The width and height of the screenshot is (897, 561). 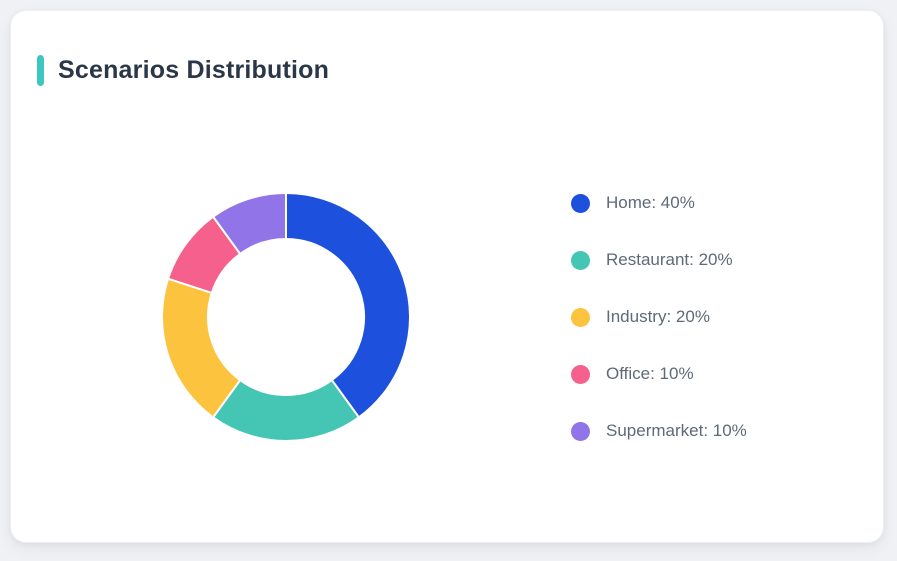 What do you see at coordinates (650, 373) in the screenshot?
I see `legend-label-office: Office: 10%` at bounding box center [650, 373].